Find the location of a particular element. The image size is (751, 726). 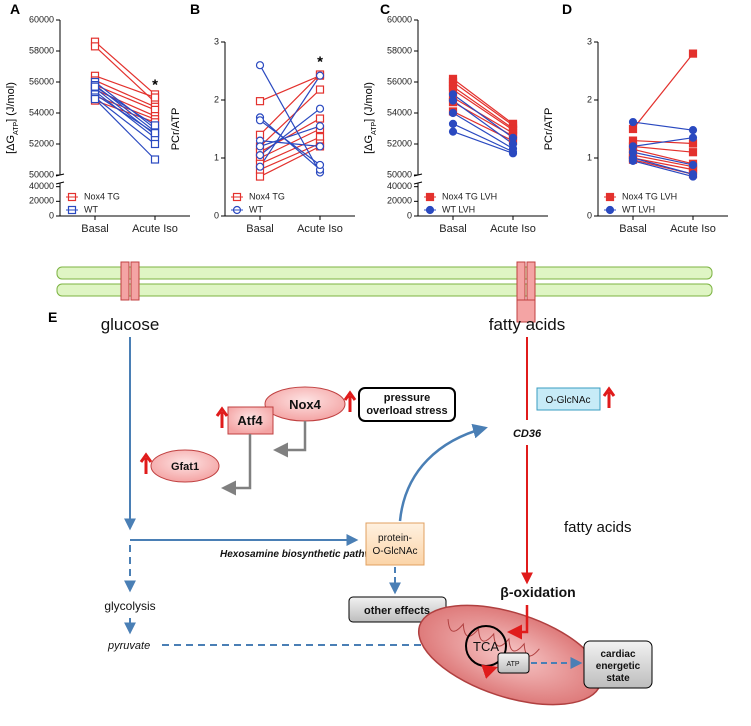

legend-item: WT is located at coordinates (247, 209).